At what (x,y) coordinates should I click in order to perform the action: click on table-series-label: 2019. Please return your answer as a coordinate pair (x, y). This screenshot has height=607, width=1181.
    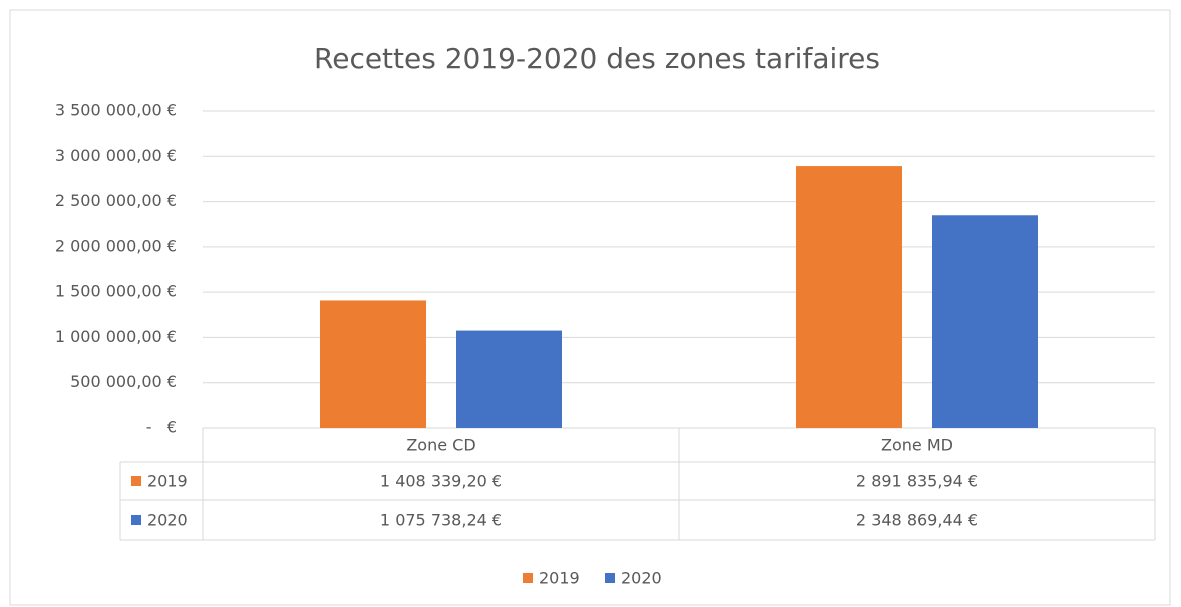
    Looking at the image, I should click on (167, 481).